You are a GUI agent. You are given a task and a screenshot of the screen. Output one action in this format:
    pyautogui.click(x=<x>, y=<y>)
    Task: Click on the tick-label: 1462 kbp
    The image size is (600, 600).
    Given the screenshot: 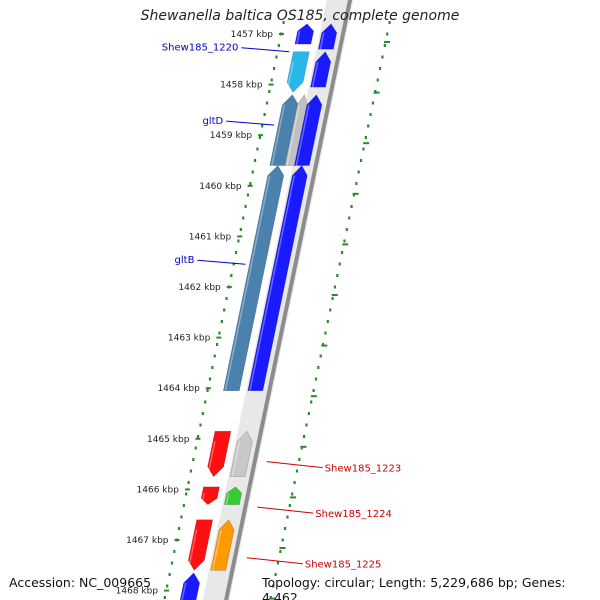 What is the action you would take?
    pyautogui.click(x=199, y=288)
    